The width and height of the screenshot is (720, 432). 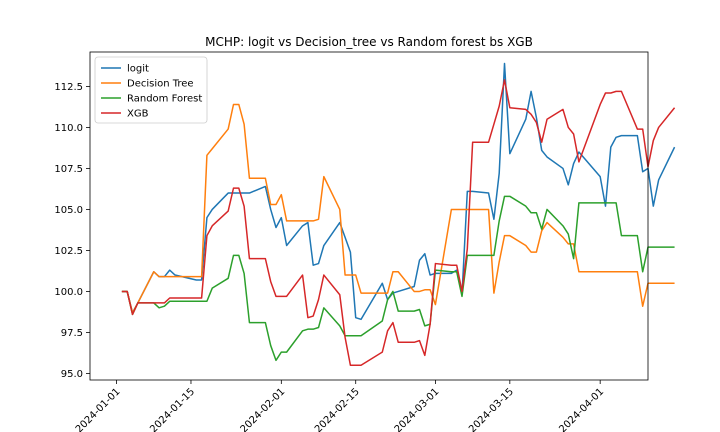 What do you see at coordinates (72, 231) in the screenshot?
I see `y-axis: 95.0 97.5 100.0 102.5 105.0 107.5 110.0 112.5` at bounding box center [72, 231].